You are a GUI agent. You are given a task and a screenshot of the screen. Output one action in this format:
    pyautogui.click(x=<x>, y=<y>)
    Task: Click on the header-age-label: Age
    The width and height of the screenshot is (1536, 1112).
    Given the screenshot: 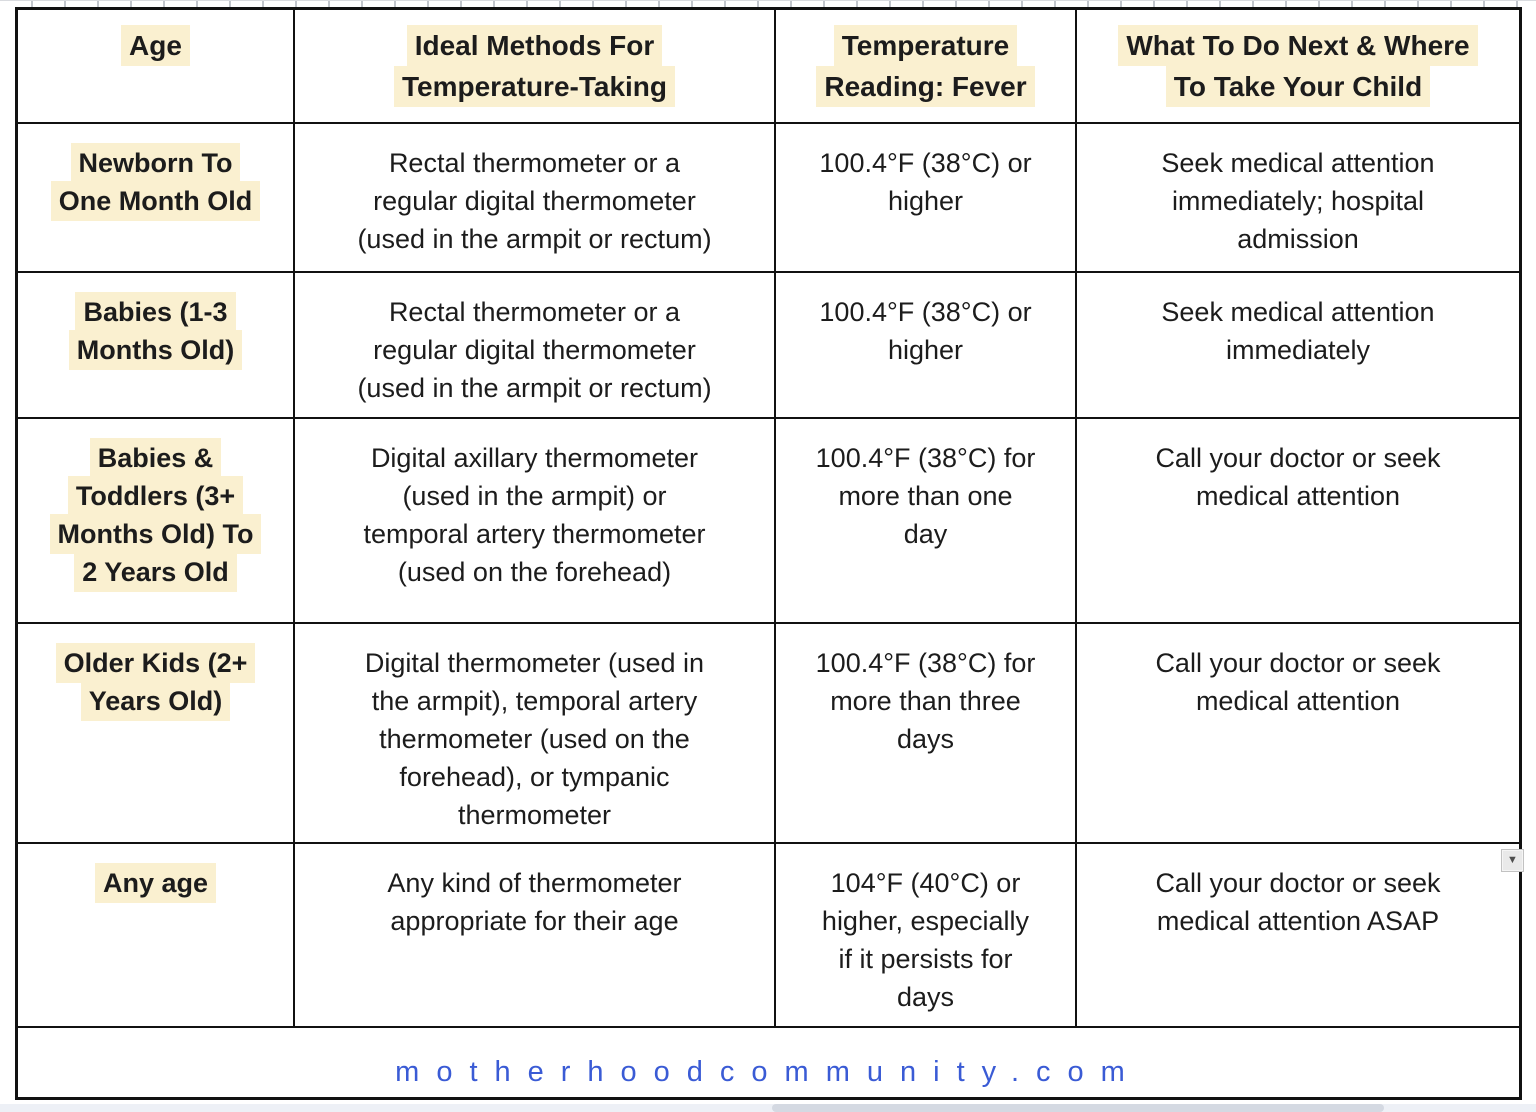 What is the action you would take?
    pyautogui.click(x=155, y=45)
    